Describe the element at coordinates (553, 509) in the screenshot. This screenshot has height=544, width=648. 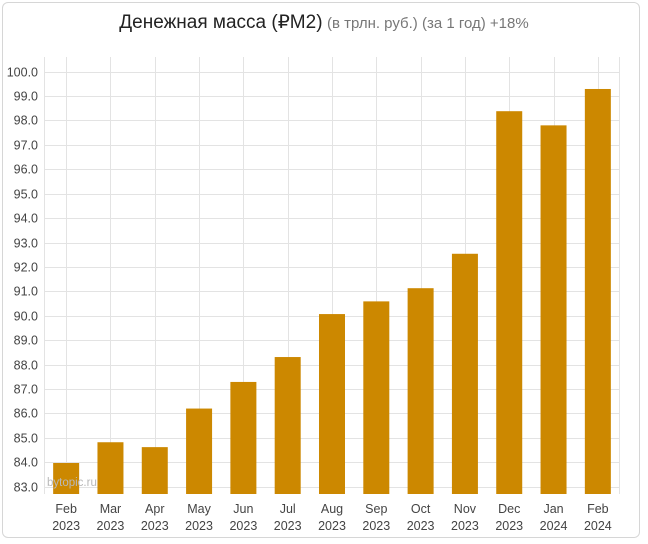
I see `x-tick-label-month: Jan` at that location.